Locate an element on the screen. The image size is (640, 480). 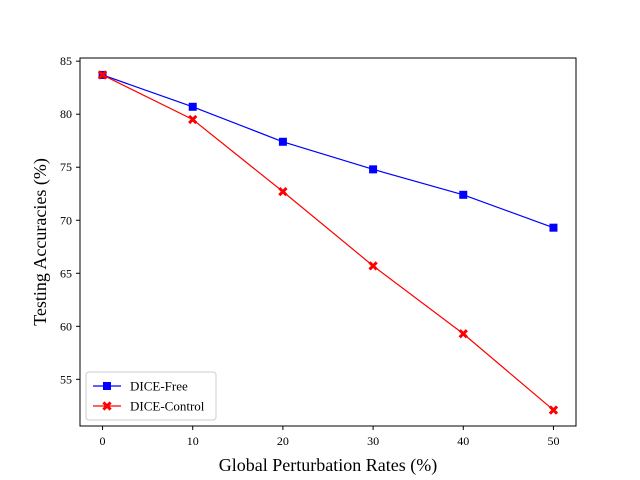
x-tick-label: 40 is located at coordinates (463, 441).